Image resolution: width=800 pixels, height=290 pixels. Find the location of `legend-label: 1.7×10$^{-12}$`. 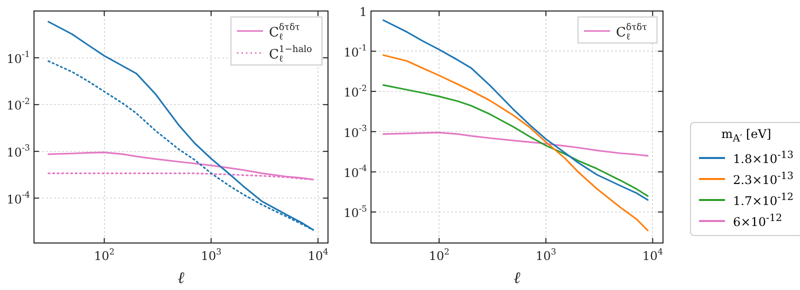

legend-label: 1.7×10$^{-12}$ is located at coordinates (763, 200).